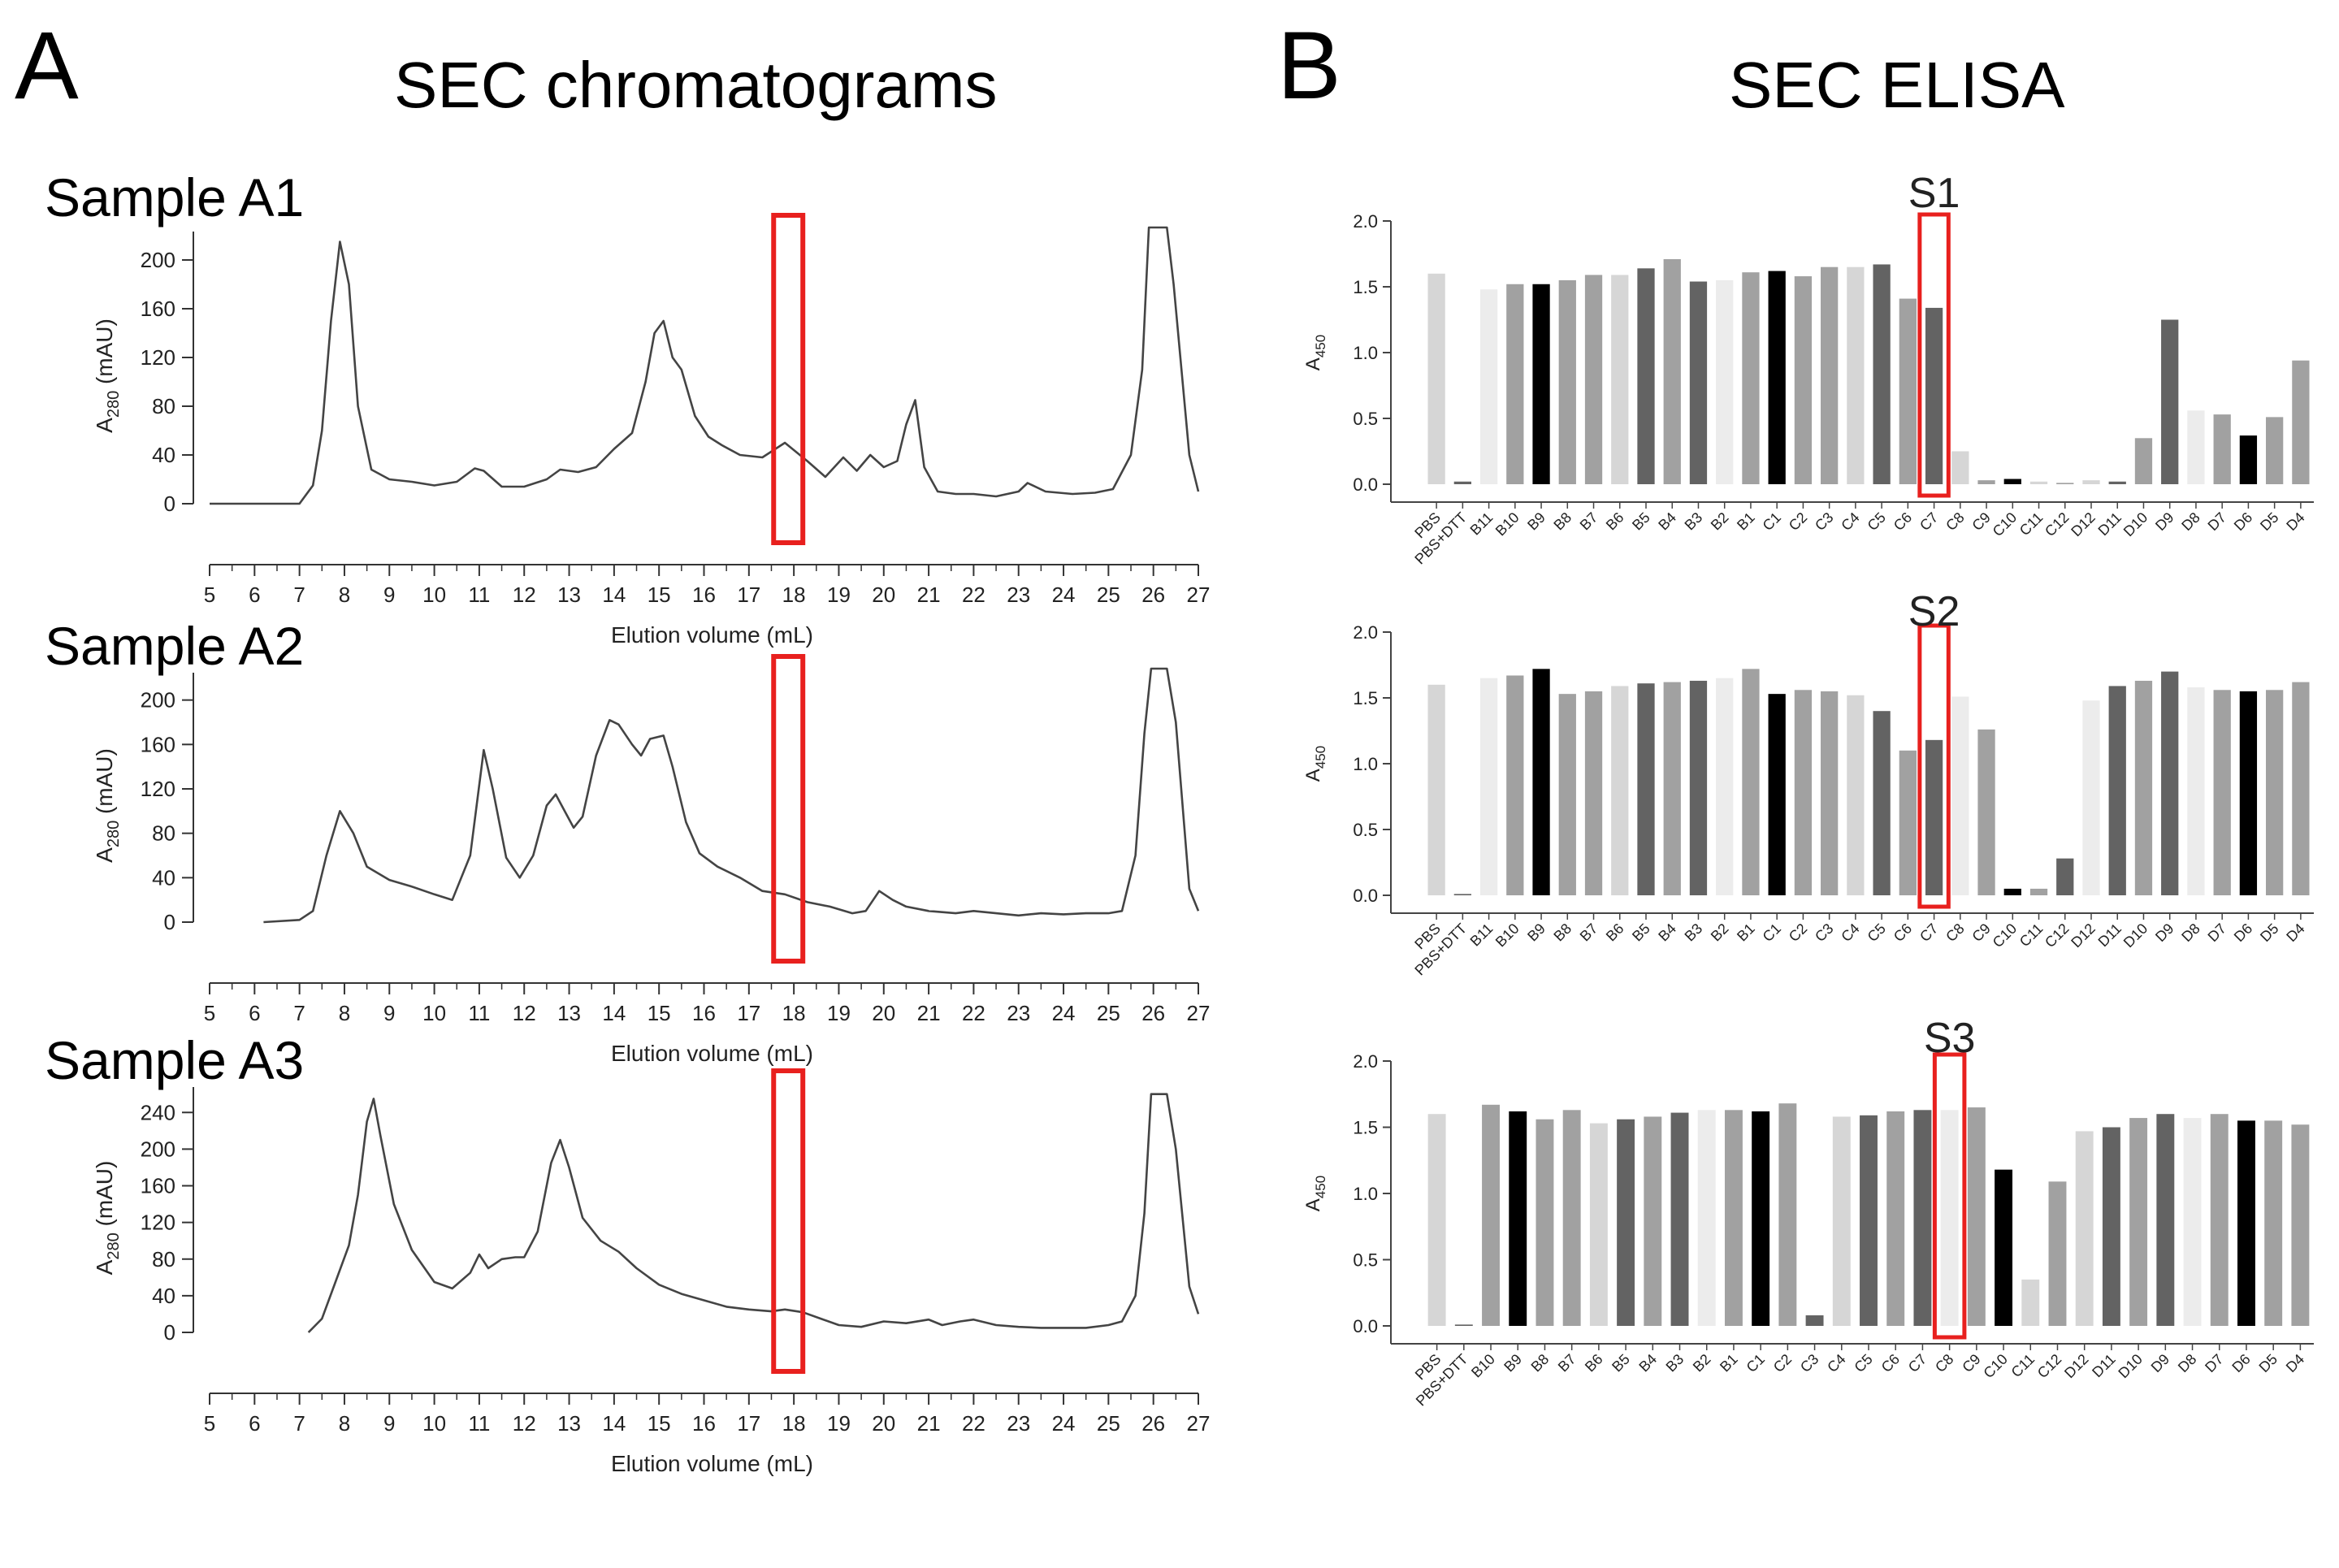 The image size is (2339, 1568). Describe the element at coordinates (704, 1013) in the screenshot. I see `x-tick-label: 16` at that location.